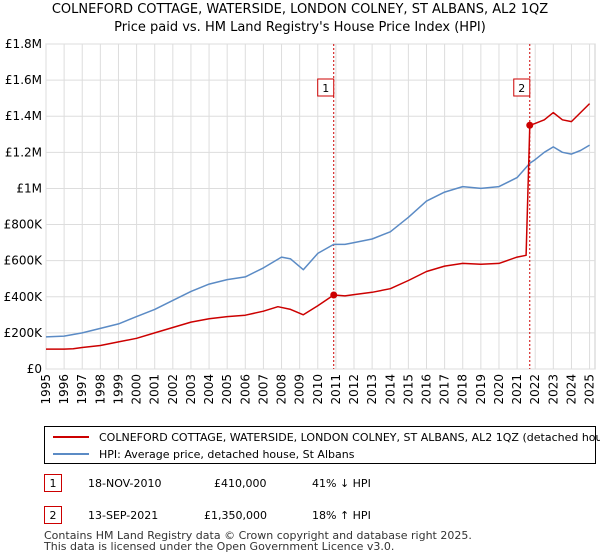 The width and height of the screenshot is (600, 560). I want to click on x-tick-label: 1995, so click(46, 389).